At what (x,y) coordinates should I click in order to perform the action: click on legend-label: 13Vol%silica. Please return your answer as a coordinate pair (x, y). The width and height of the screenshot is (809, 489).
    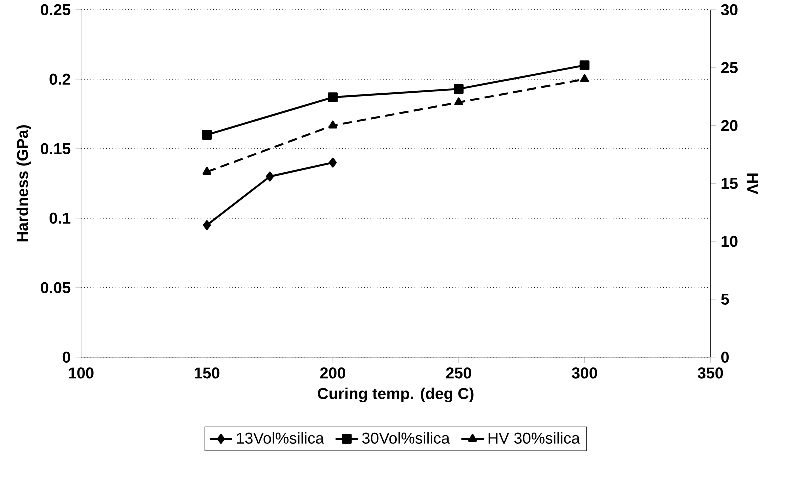
    Looking at the image, I should click on (280, 438).